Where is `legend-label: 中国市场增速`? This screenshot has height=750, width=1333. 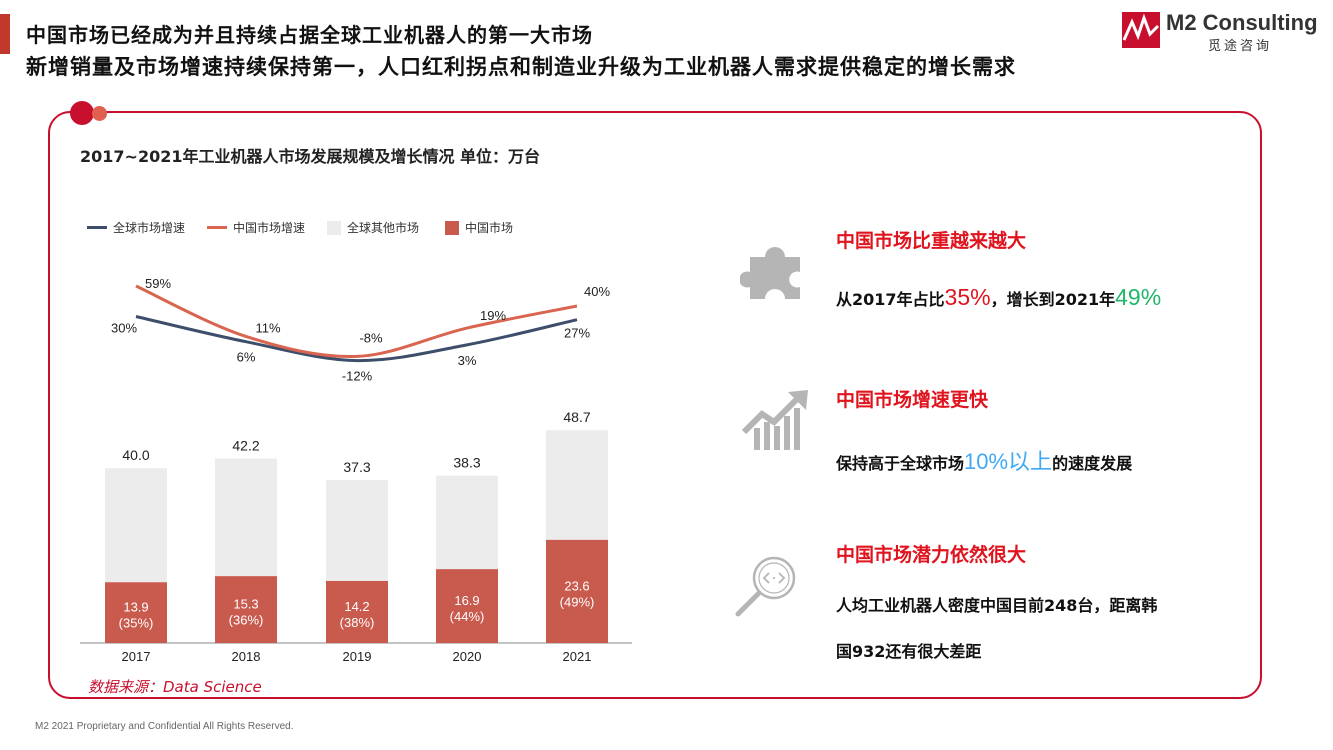
legend-label: 中国市场增速 is located at coordinates (269, 228).